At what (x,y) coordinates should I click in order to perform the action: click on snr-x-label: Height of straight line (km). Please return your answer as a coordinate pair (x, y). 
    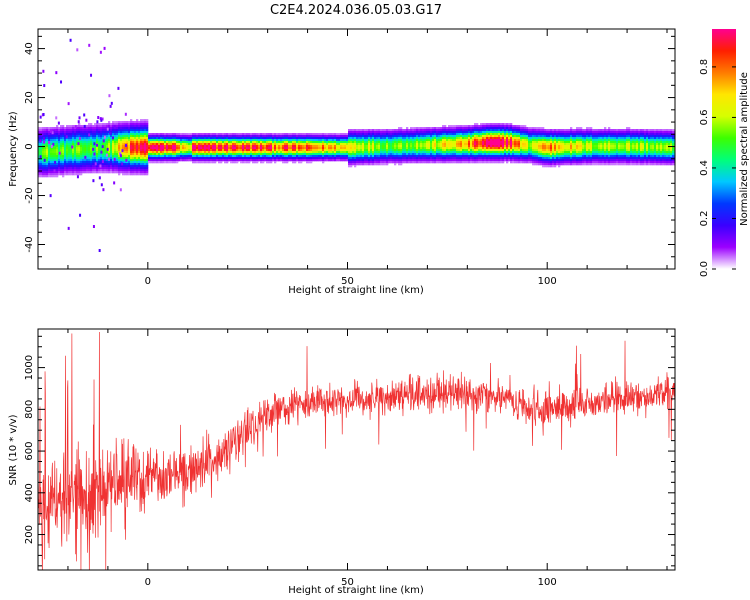
    Looking at the image, I should click on (356, 590).